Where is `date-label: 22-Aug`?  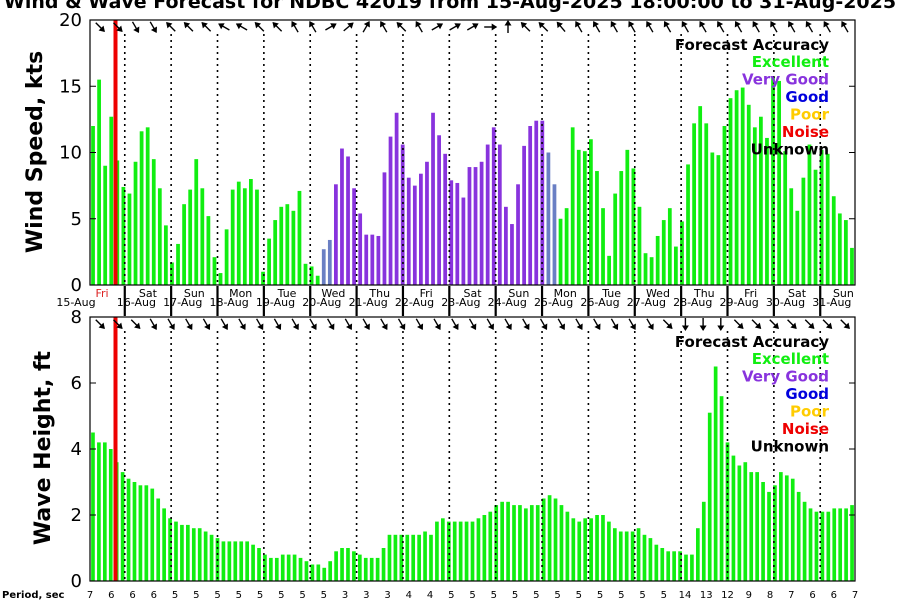 date-label: 22-Aug is located at coordinates (414, 302).